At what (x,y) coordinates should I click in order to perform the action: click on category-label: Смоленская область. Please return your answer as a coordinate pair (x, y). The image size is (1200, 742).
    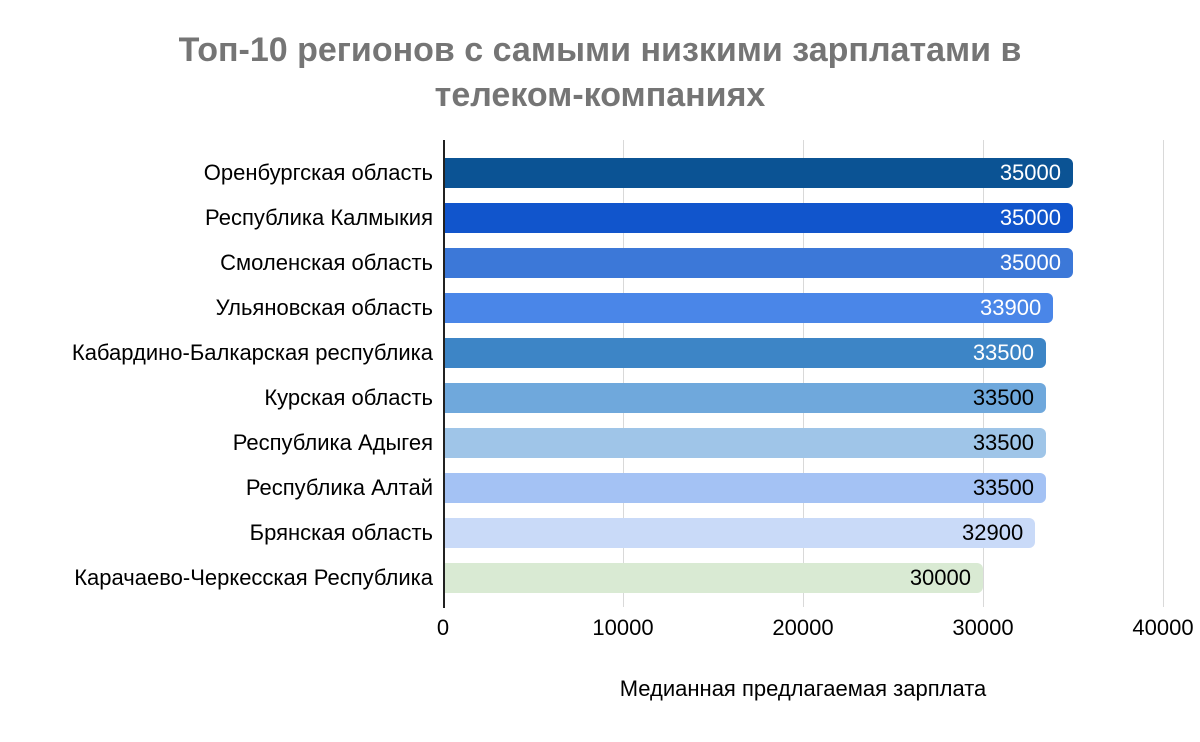
    Looking at the image, I should click on (326, 262).